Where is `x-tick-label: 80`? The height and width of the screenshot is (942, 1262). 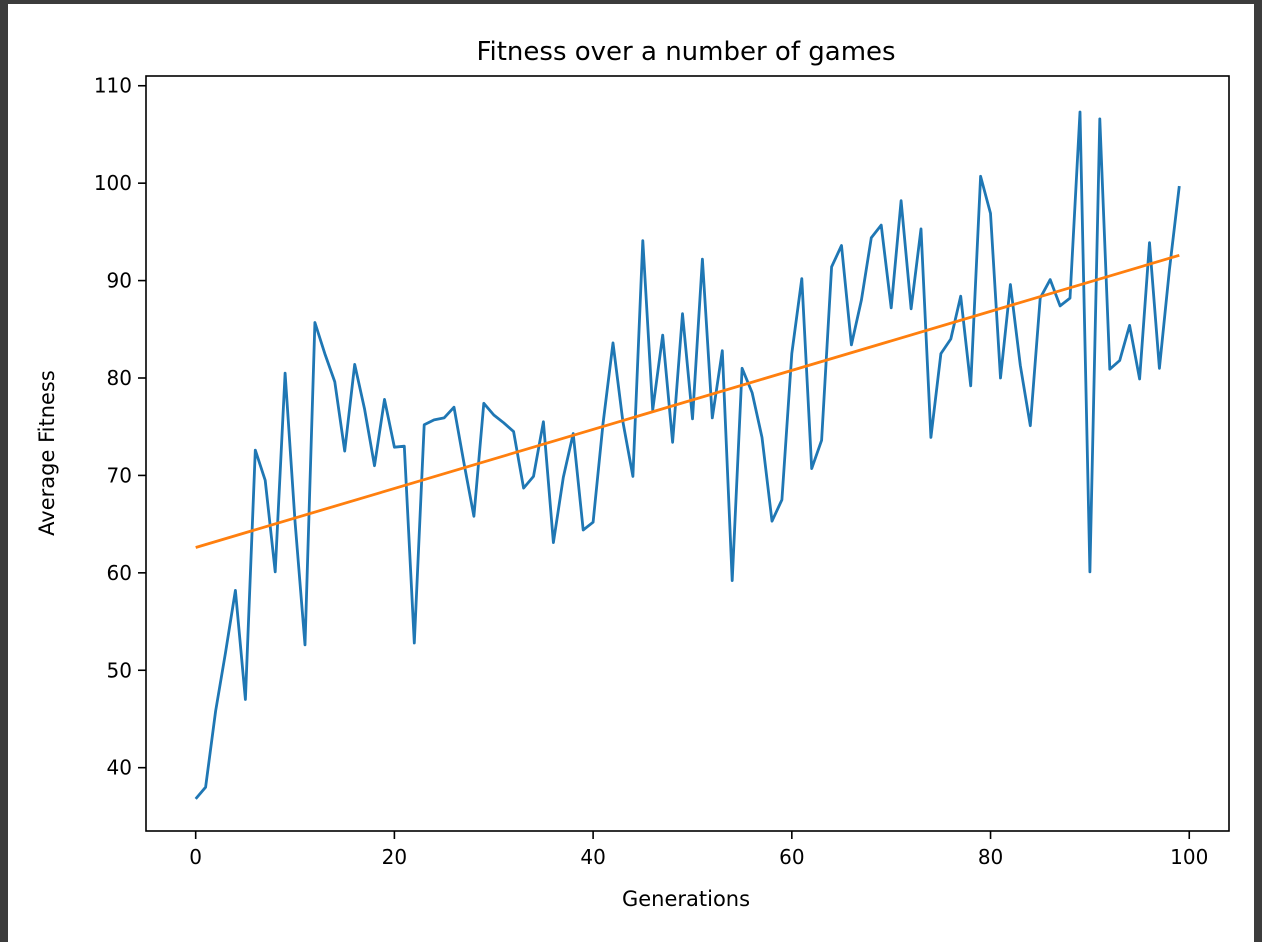
x-tick-label: 80 is located at coordinates (990, 857).